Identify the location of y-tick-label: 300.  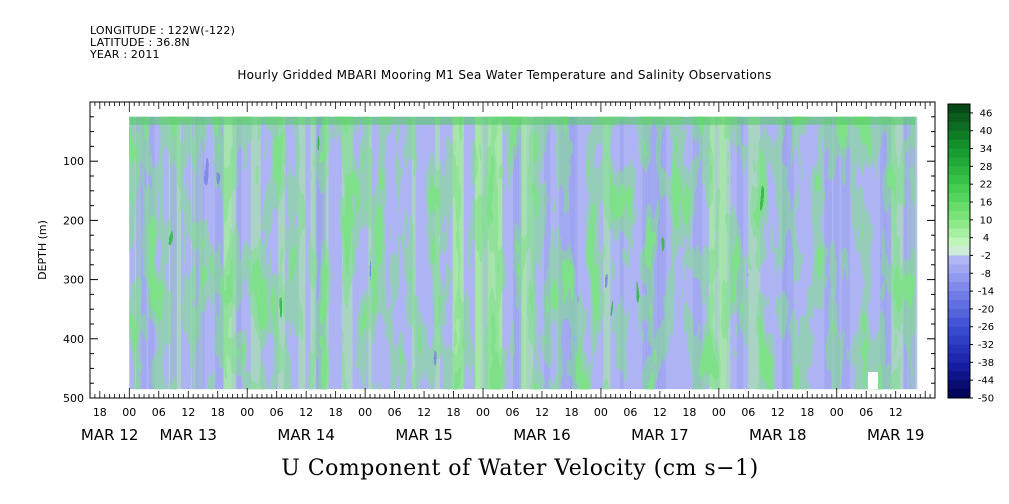
(73, 280).